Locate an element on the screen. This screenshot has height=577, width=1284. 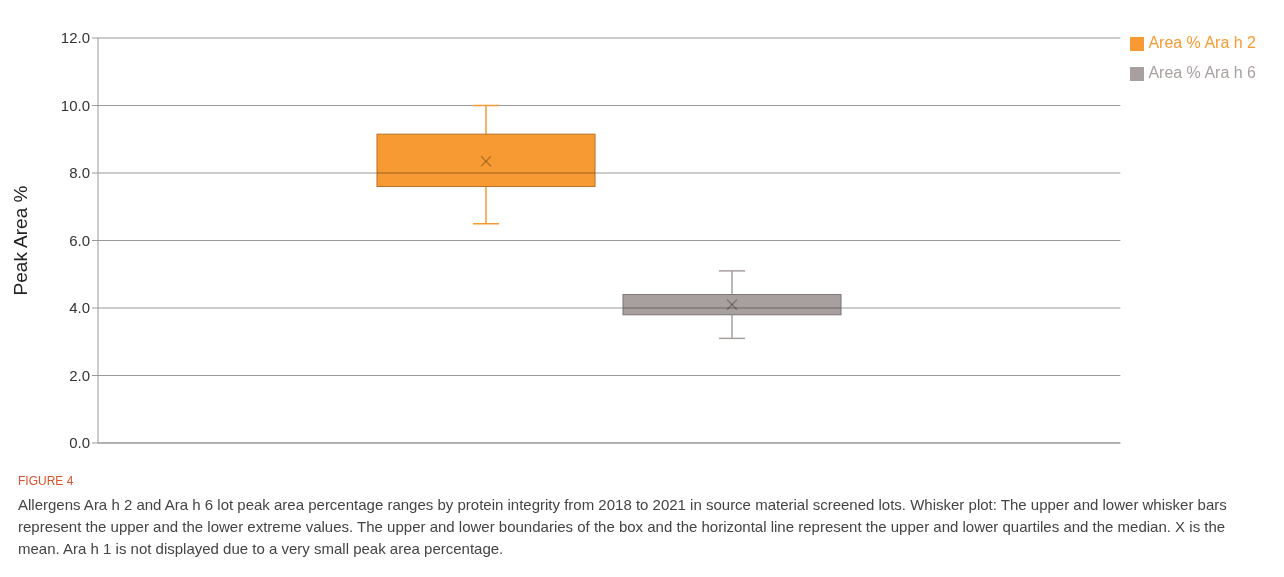
y-axis-title: Peak Area % is located at coordinates (20, 240).